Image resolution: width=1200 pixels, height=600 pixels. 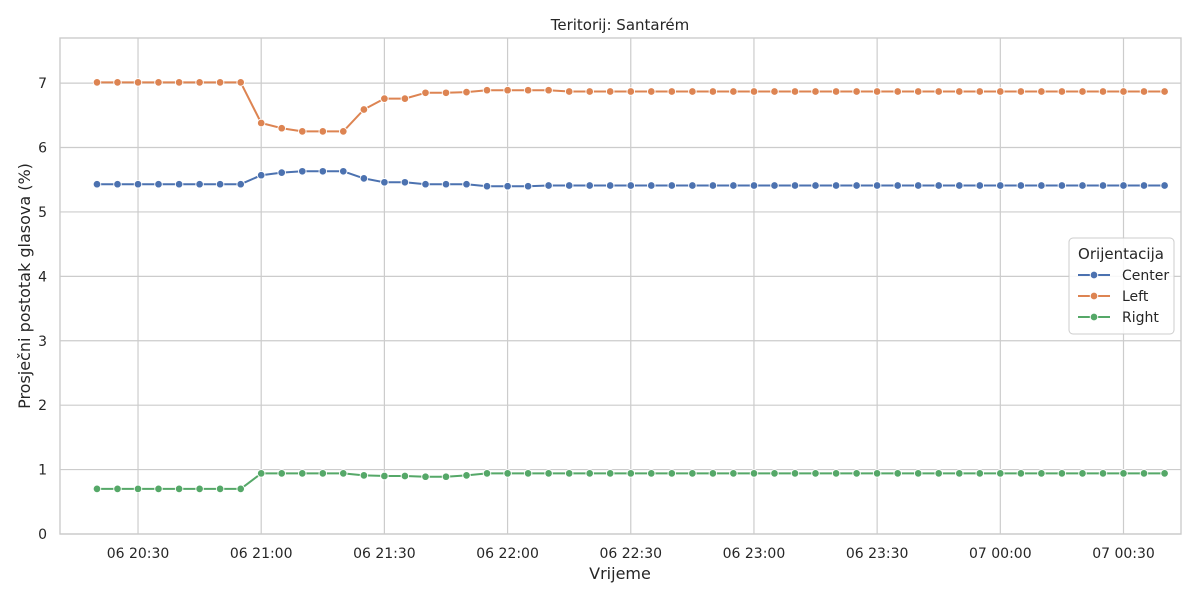 What do you see at coordinates (42, 471) in the screenshot?
I see `y-tick-label: 1` at bounding box center [42, 471].